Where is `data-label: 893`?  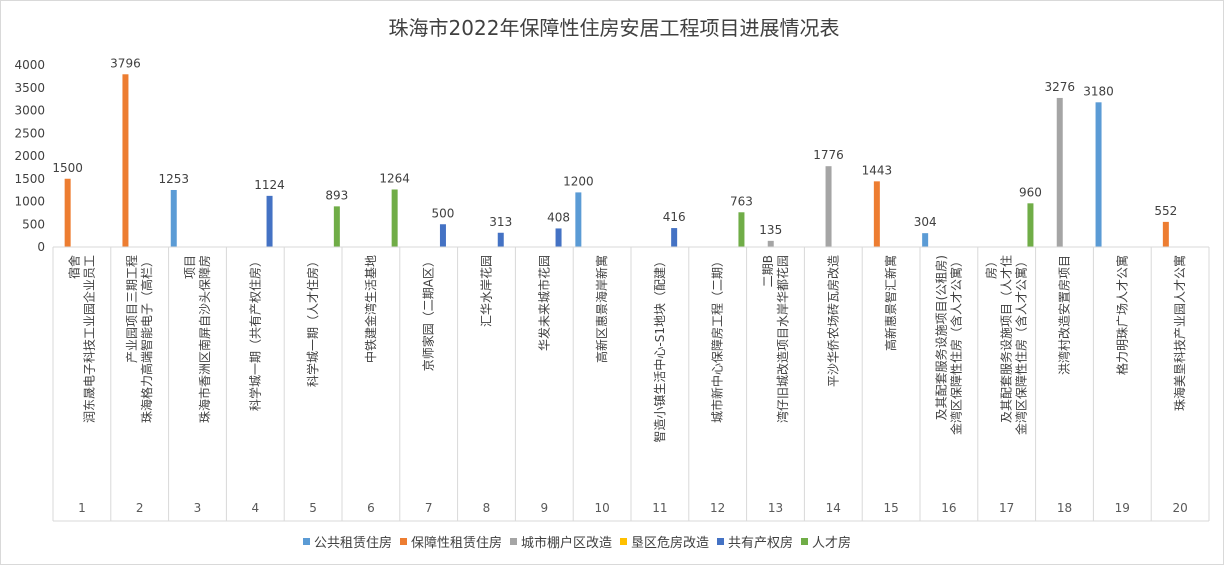 data-label: 893 is located at coordinates (336, 195).